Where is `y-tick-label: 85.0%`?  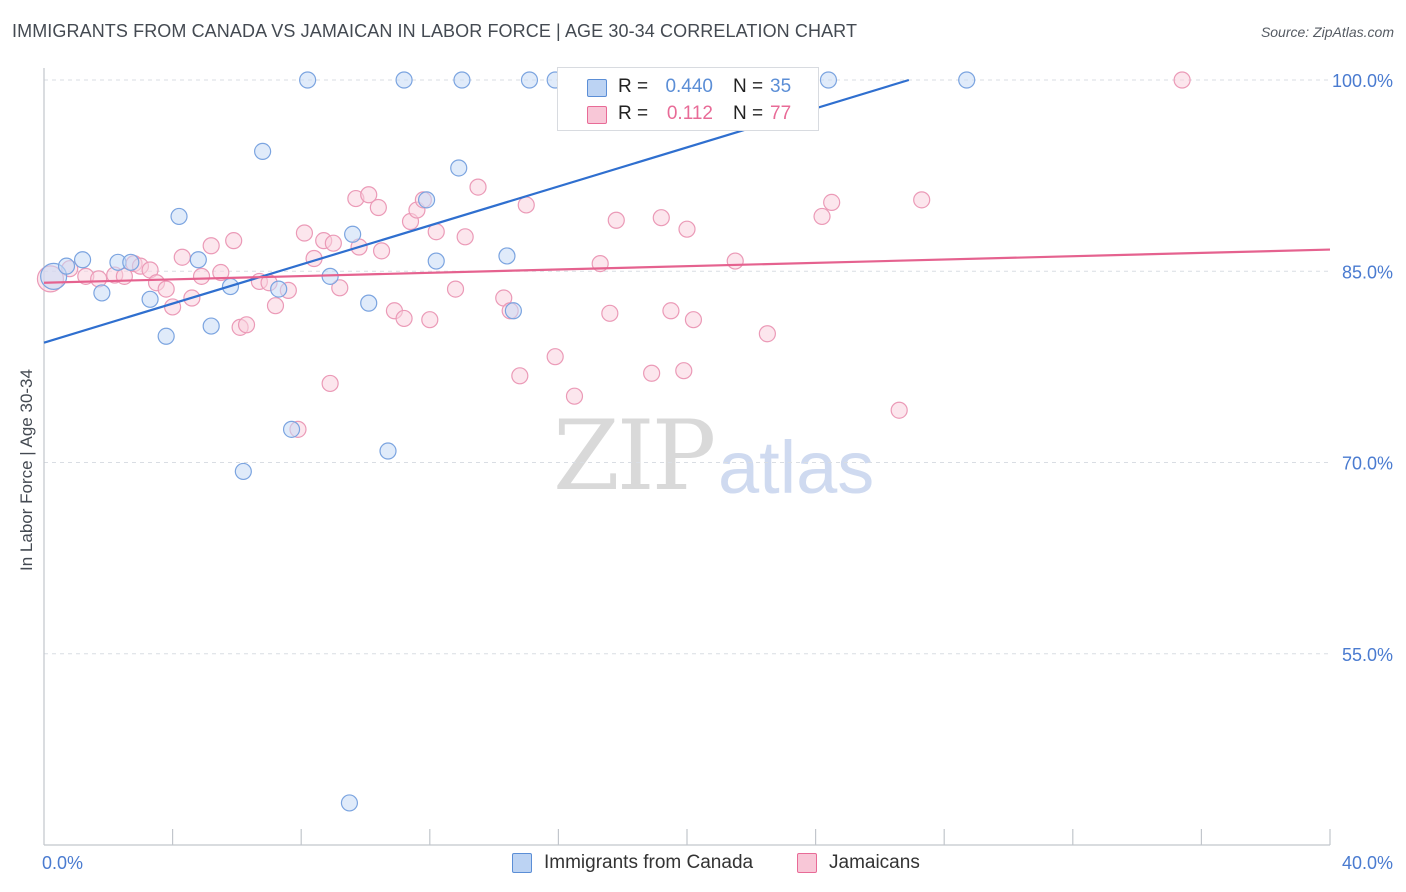
y-tick-label: 85.0% is located at coordinates (1367, 272).